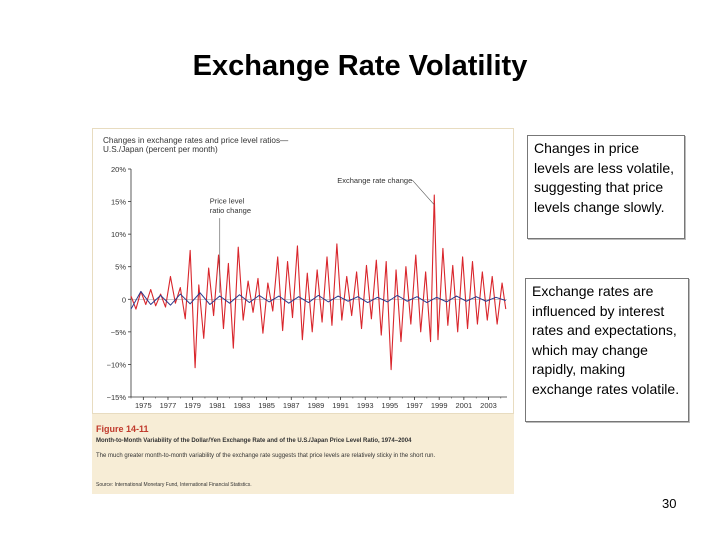 The image size is (720, 540). Describe the element at coordinates (423, 192) in the screenshot. I see `exchange-annotation-leader` at that location.